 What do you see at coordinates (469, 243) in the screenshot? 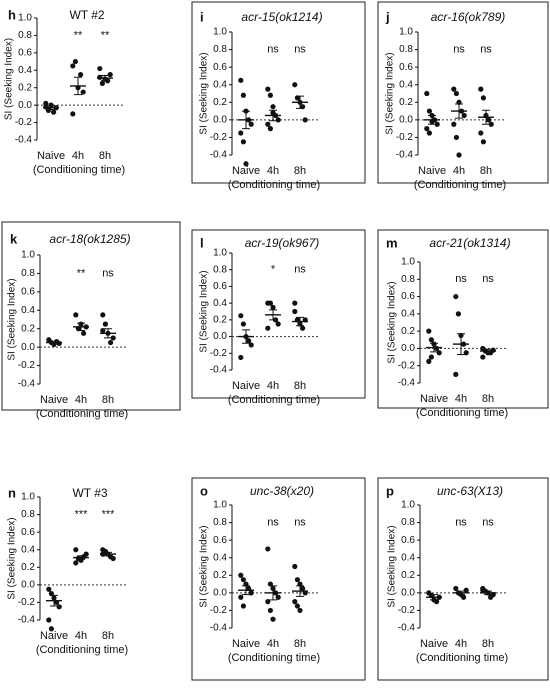
I see `panel-title: acr-21(ok1314)` at bounding box center [469, 243].